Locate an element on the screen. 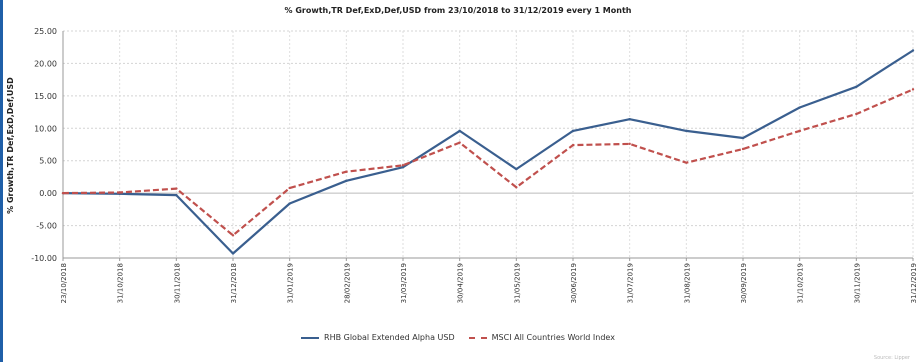 This screenshot has height=362, width=916. x-tick-label: 31/10/2018 is located at coordinates (121, 283).